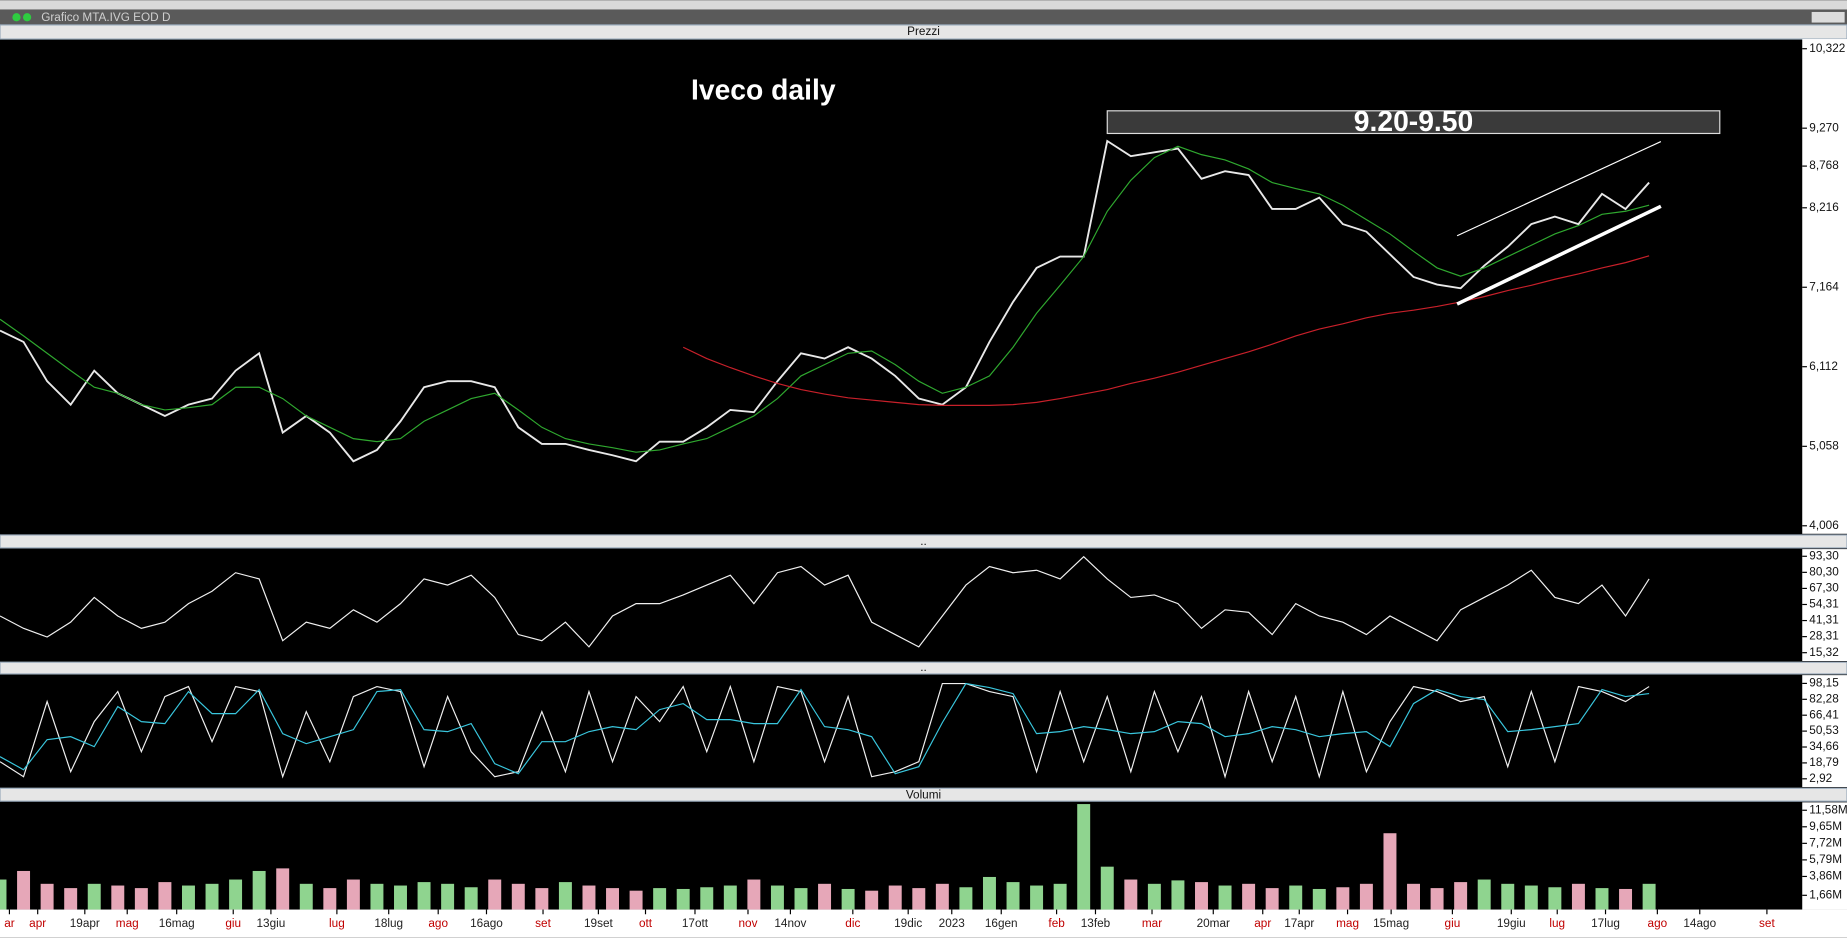 The height and width of the screenshot is (938, 1847). I want to click on series-line, so click(825, 728).